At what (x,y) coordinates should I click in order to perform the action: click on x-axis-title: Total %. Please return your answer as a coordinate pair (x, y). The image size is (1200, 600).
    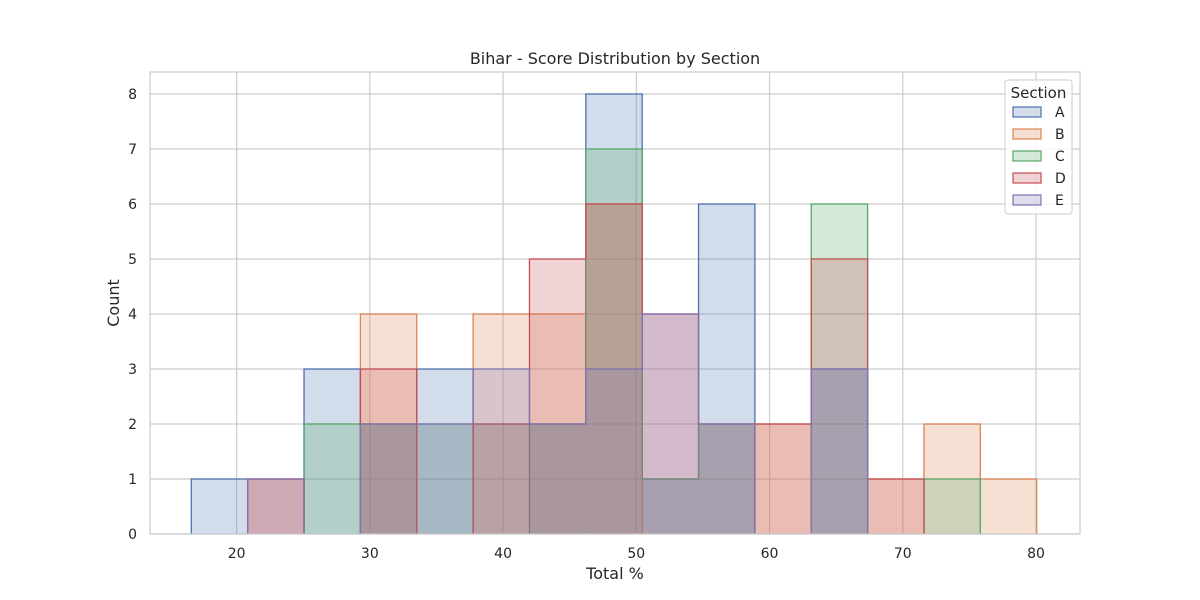
    Looking at the image, I should click on (614, 573).